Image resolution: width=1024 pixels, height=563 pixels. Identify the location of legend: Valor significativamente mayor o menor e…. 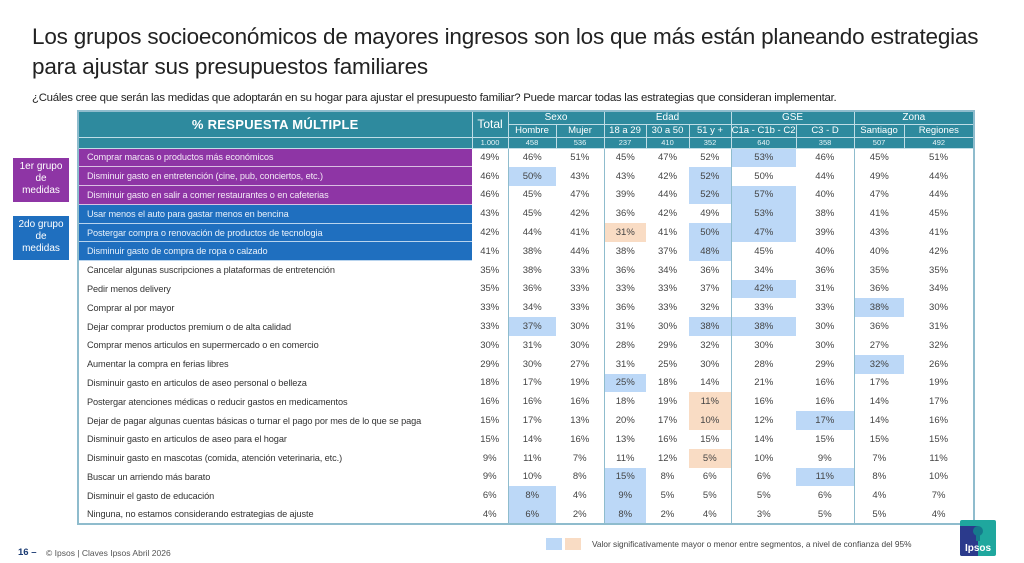
(728, 544).